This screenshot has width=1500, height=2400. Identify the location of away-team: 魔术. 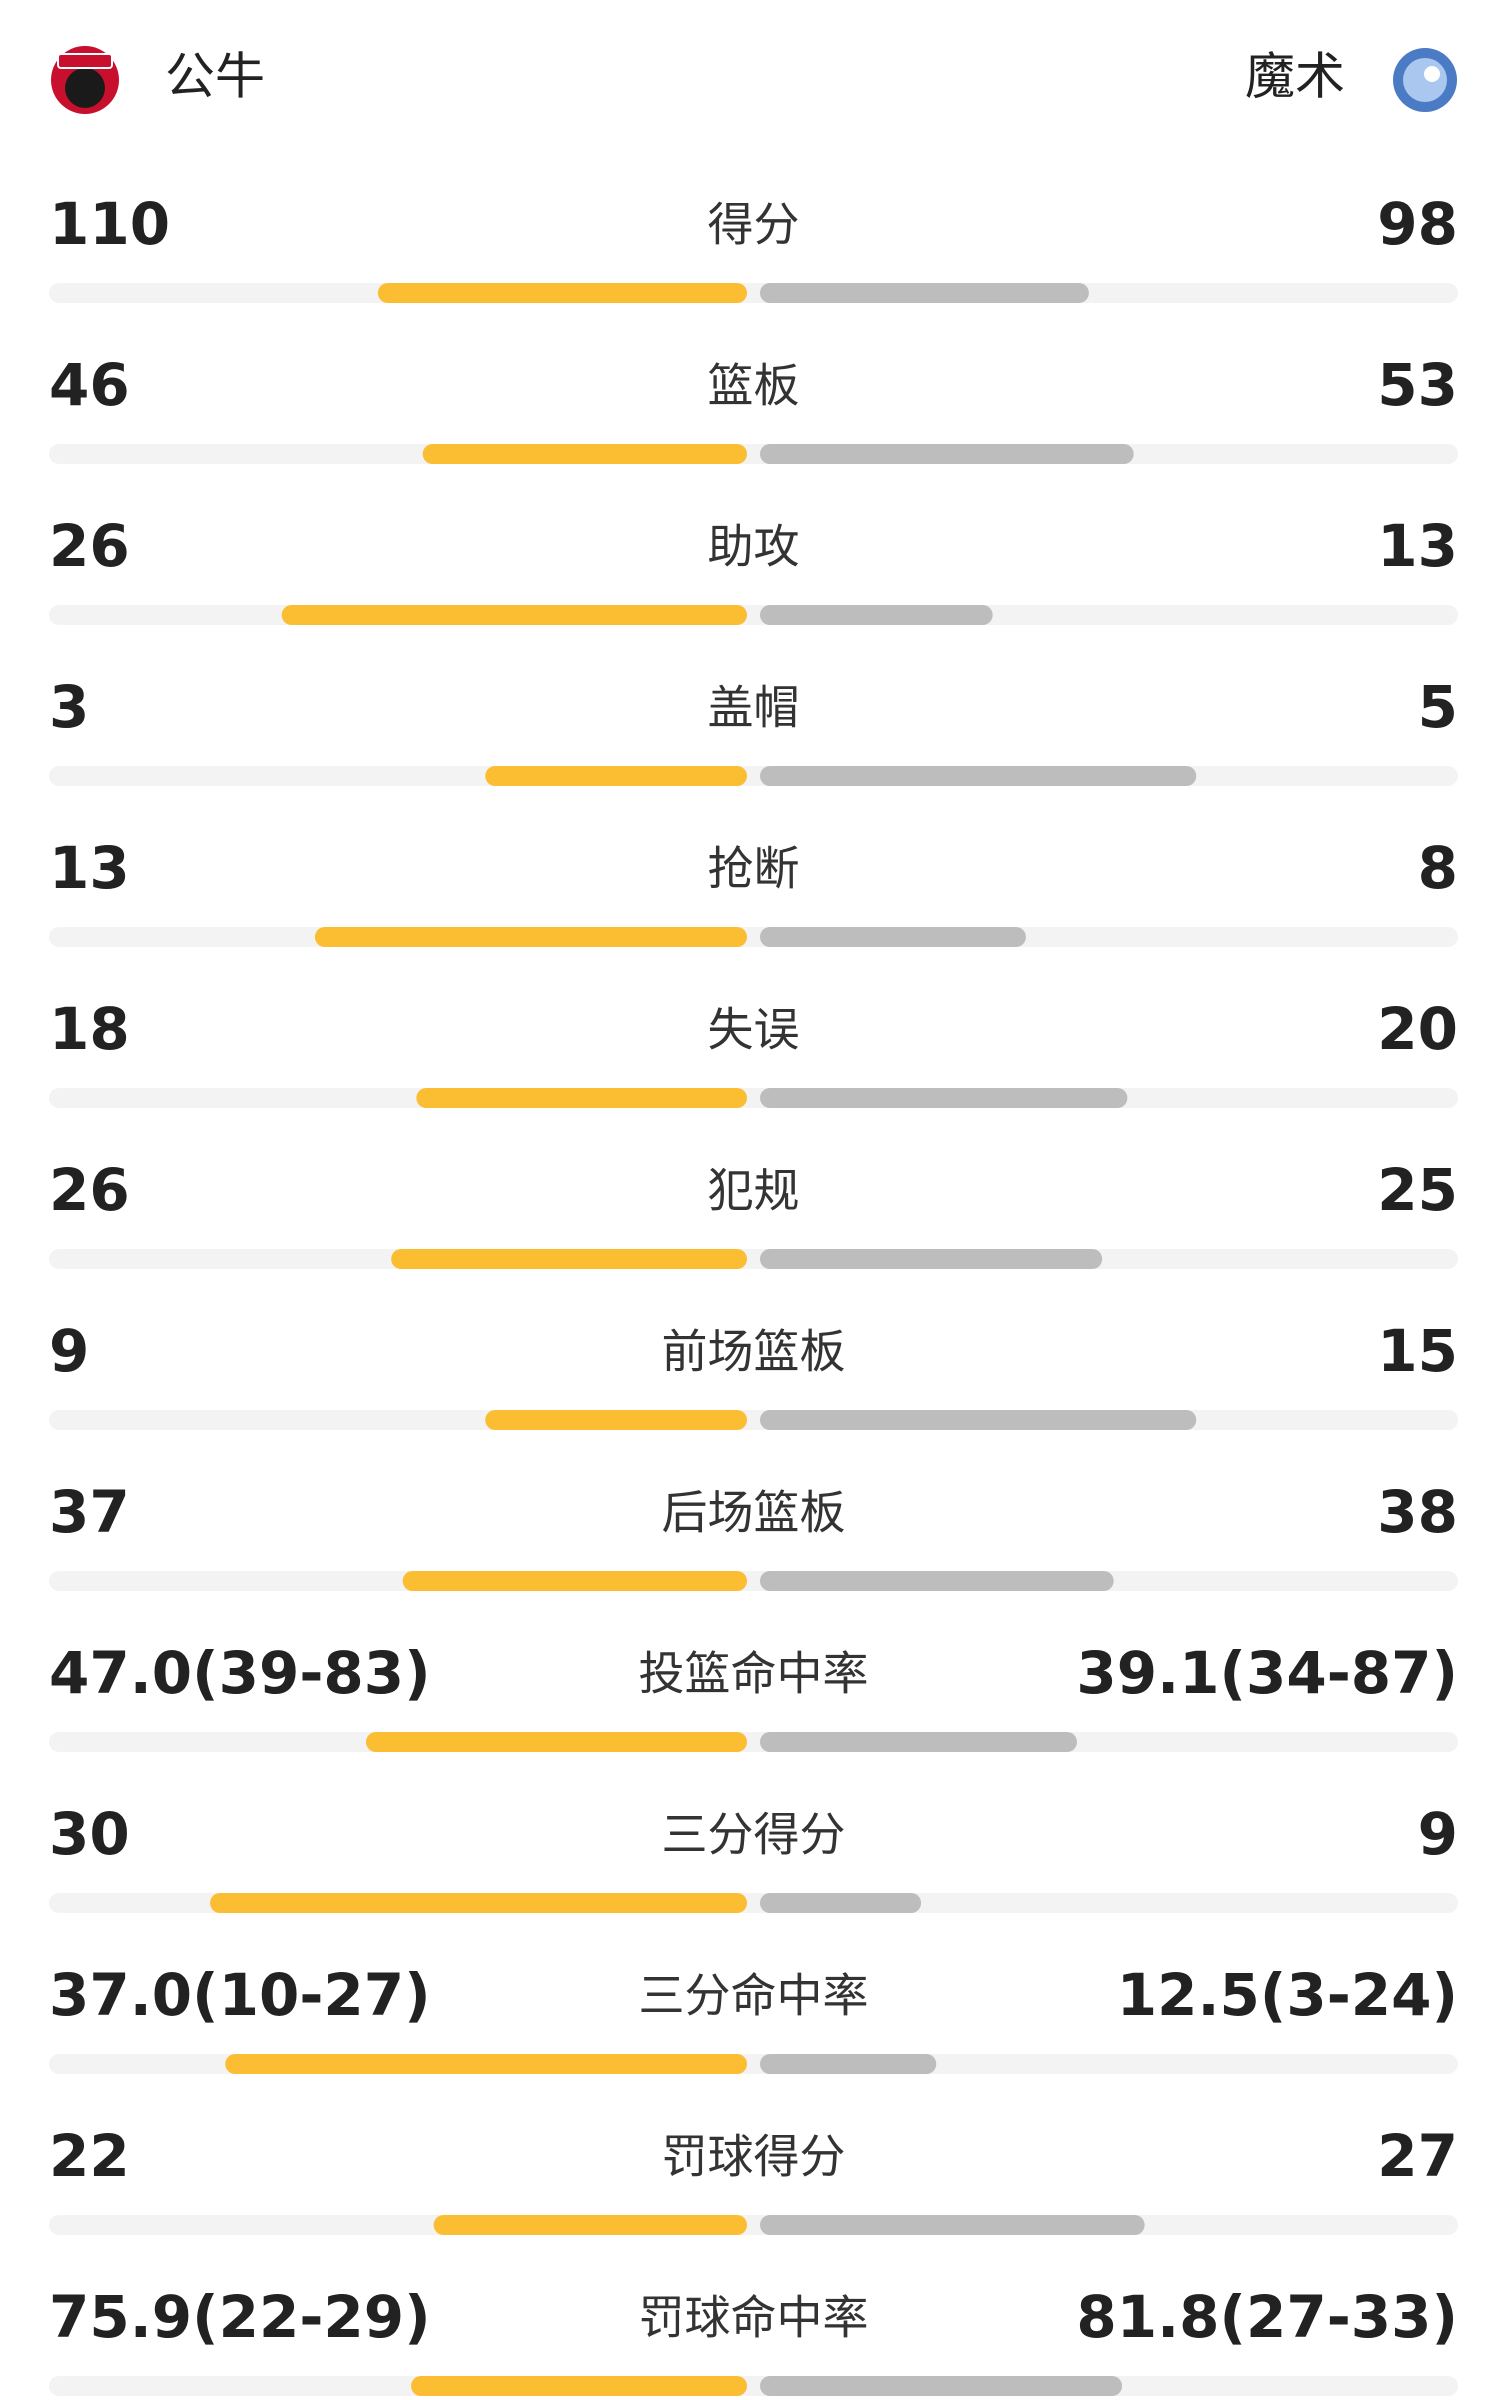
(1295, 77).